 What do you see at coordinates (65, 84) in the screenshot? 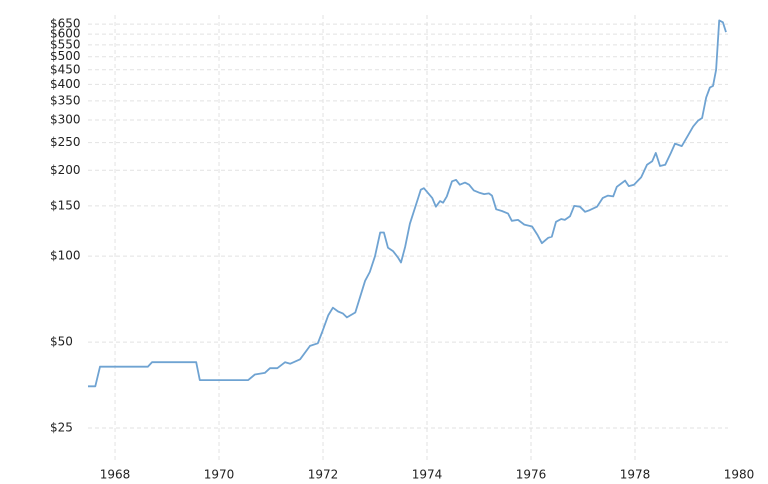
I see `y-tick-label: $400` at bounding box center [65, 84].